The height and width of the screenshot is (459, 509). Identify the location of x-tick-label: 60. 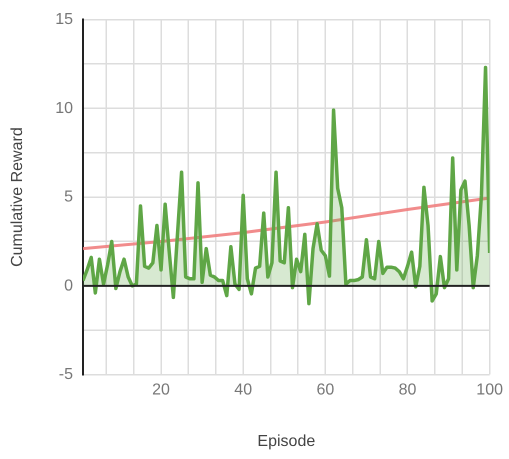
(325, 390).